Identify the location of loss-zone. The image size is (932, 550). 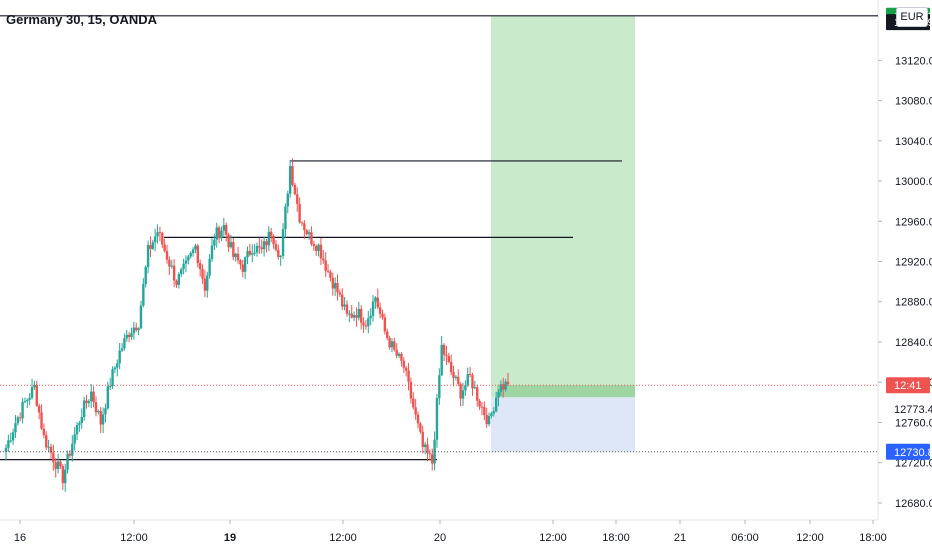
(563, 424).